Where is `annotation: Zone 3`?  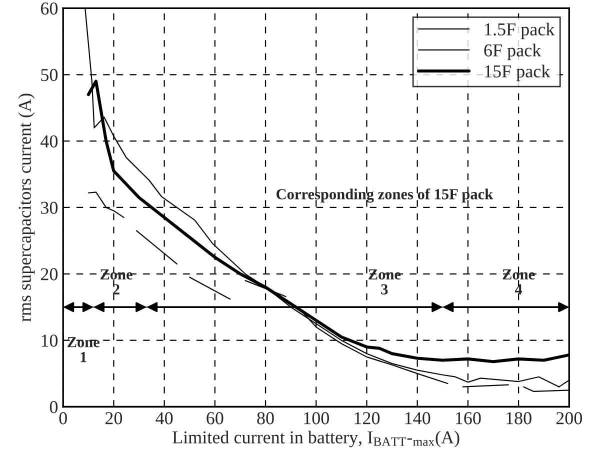
annotation: Zone 3 is located at coordinates (384, 281).